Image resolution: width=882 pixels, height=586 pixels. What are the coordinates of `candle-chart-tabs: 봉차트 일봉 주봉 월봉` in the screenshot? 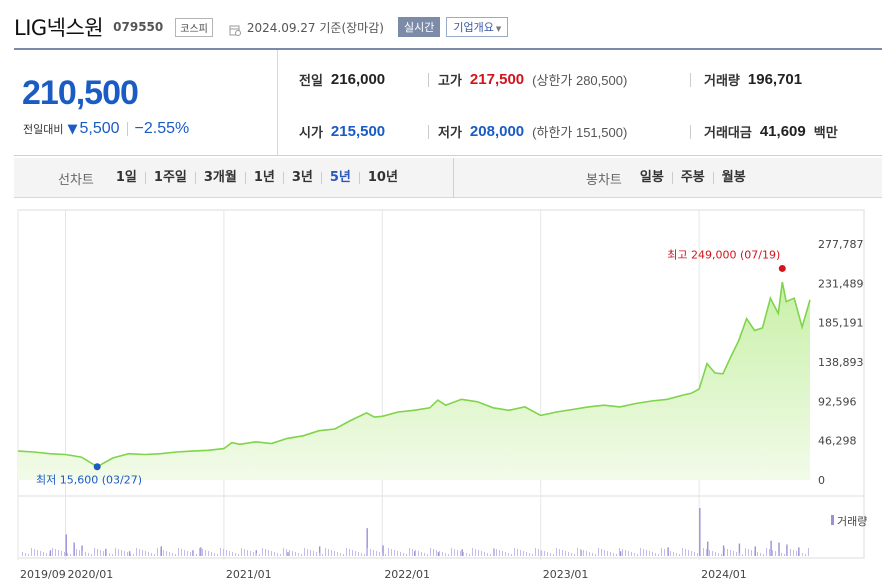 It's located at (670, 178).